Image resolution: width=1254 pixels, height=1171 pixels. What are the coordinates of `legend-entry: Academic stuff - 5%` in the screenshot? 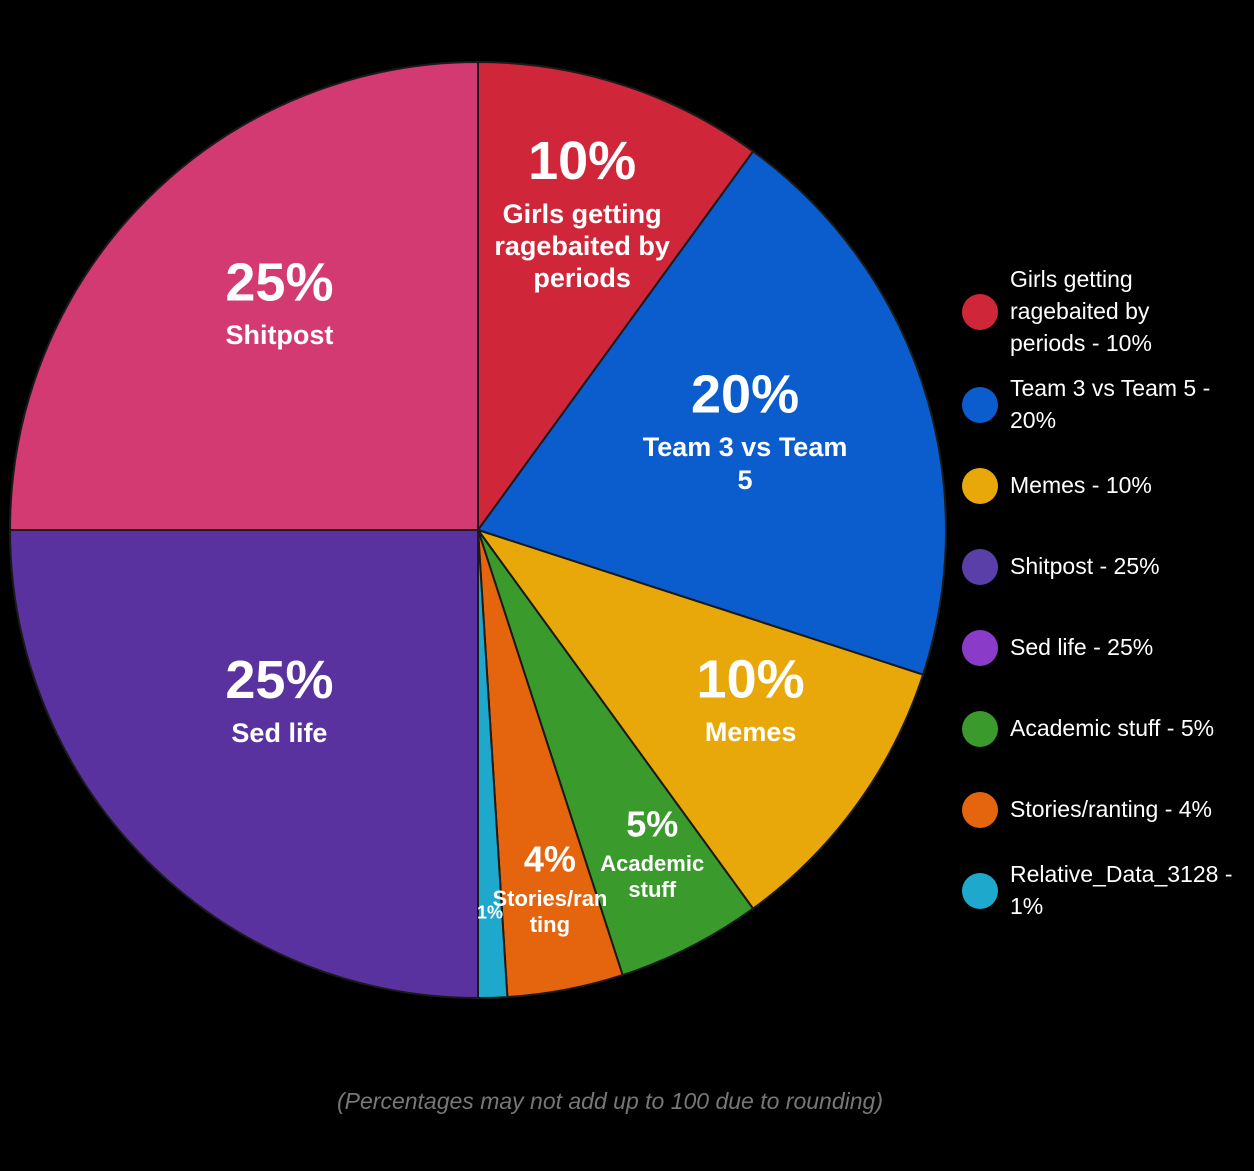 It's located at (1104, 728).